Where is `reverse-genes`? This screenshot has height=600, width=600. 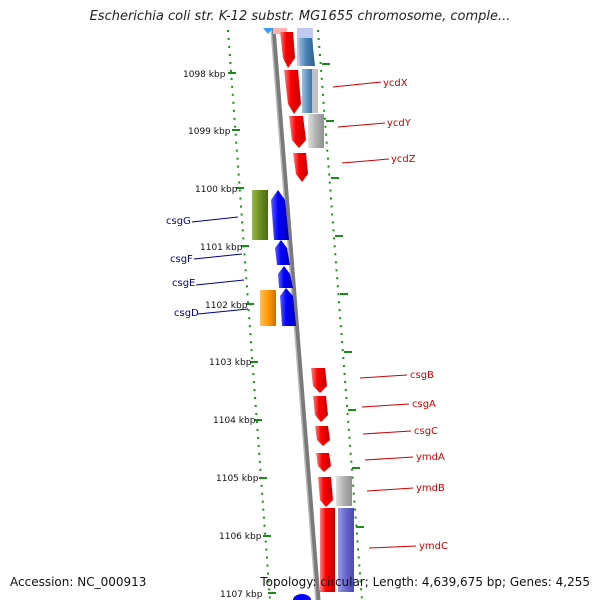 reverse-genes is located at coordinates (274, 258).